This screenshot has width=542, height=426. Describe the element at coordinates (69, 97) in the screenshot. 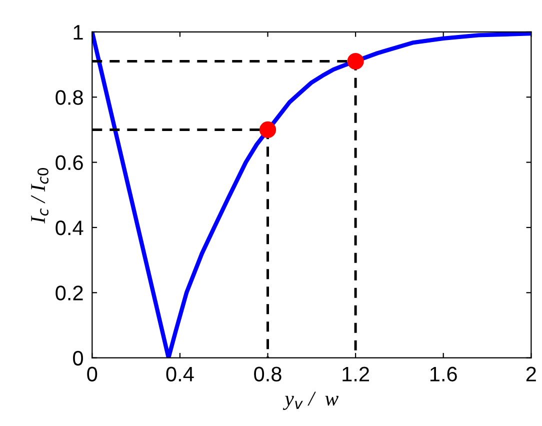

I see `y-tick-label: 0.8` at that location.